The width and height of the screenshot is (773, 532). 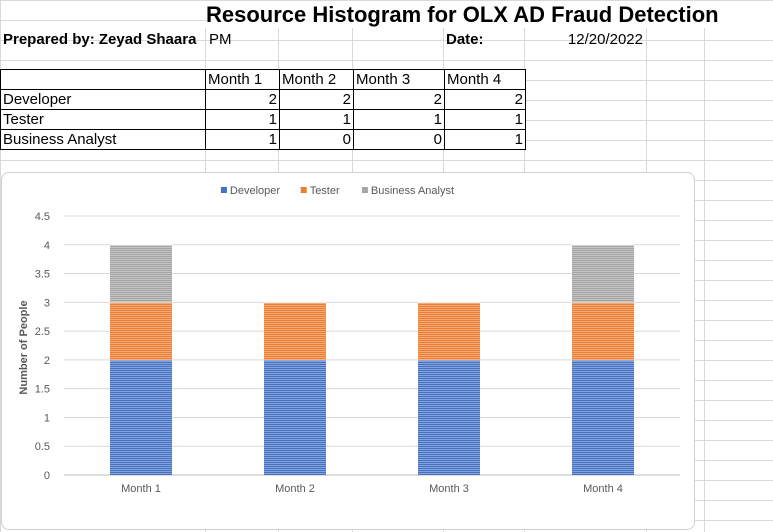 I want to click on table-row: Tester 1 1 1 1, so click(x=263, y=119).